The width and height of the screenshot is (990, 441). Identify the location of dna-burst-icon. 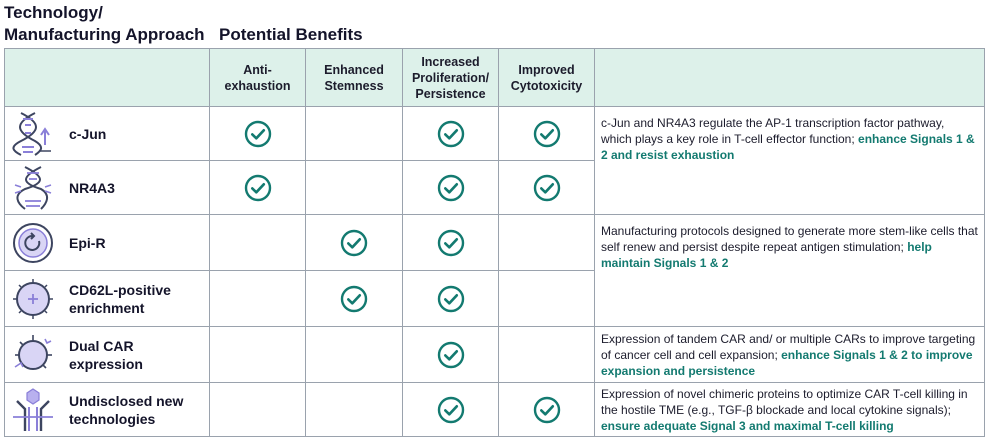
(33, 188).